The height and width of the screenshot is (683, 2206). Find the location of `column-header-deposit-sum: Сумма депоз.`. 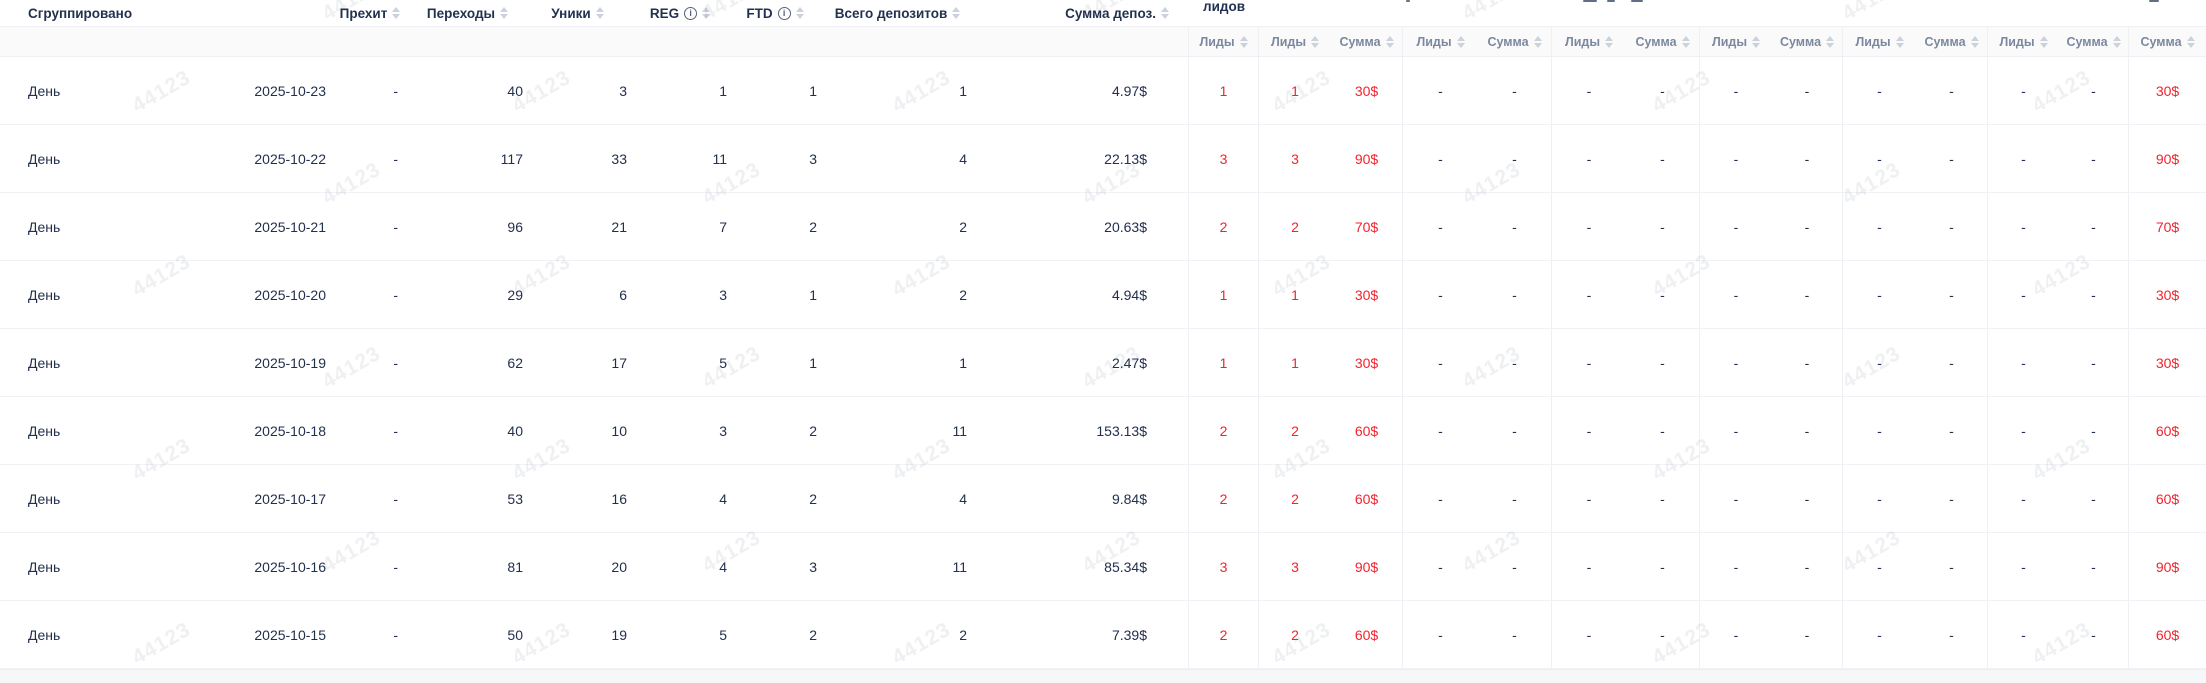

column-header-deposit-sum: Сумма депоз. is located at coordinates (1082, 13).